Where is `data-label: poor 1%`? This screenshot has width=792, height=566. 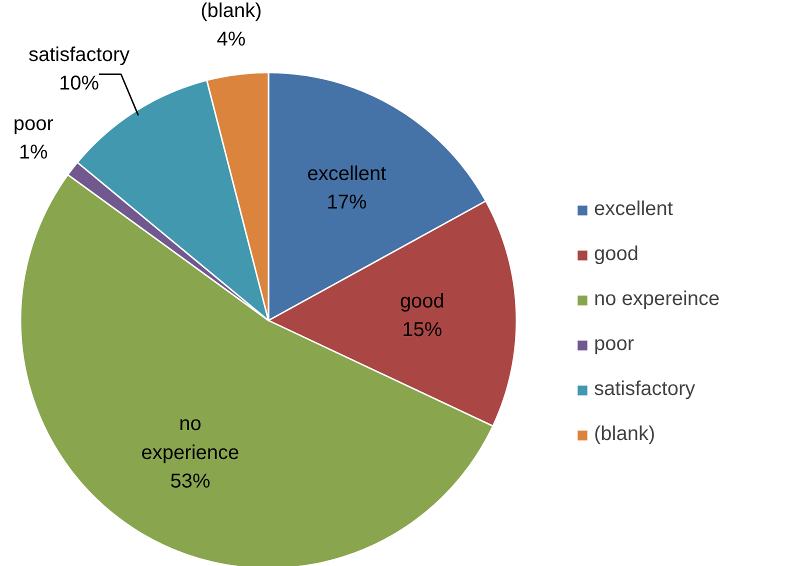 data-label: poor 1% is located at coordinates (33, 138).